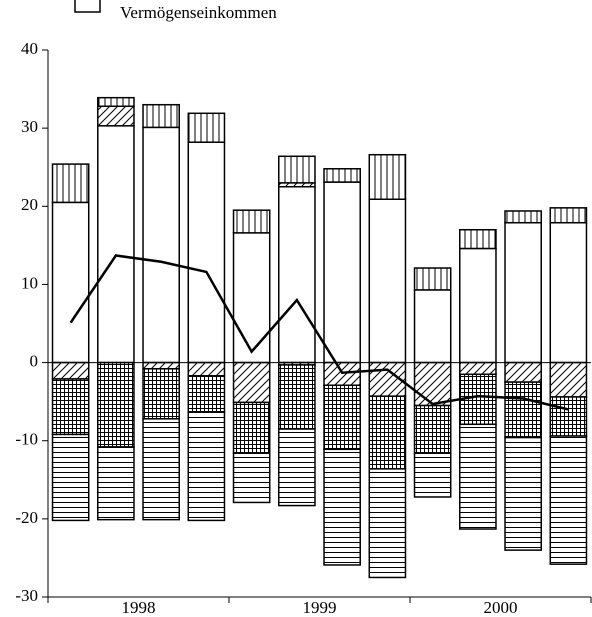  Describe the element at coordinates (29, 282) in the screenshot. I see `y-tick-label: 10` at that location.